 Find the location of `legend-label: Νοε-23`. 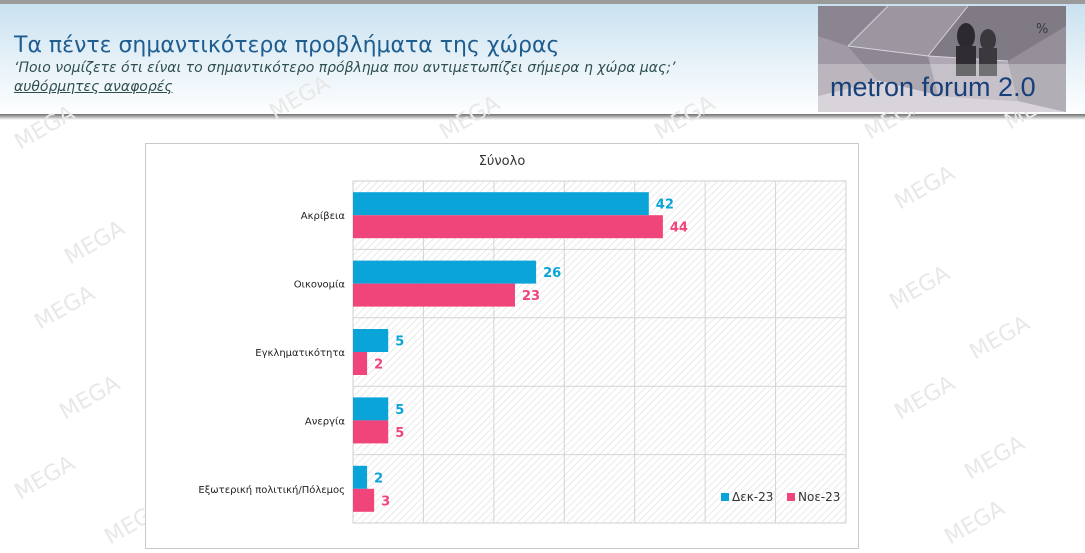

legend-label: Νοε-23 is located at coordinates (819, 497).